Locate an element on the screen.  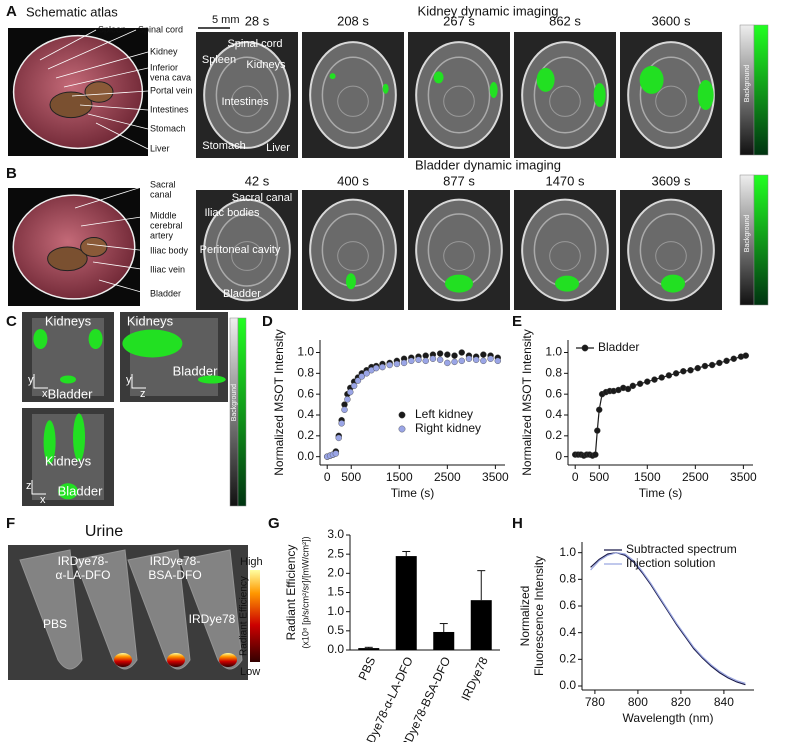
y-tick-label: 0 is located at coordinates (558, 456).